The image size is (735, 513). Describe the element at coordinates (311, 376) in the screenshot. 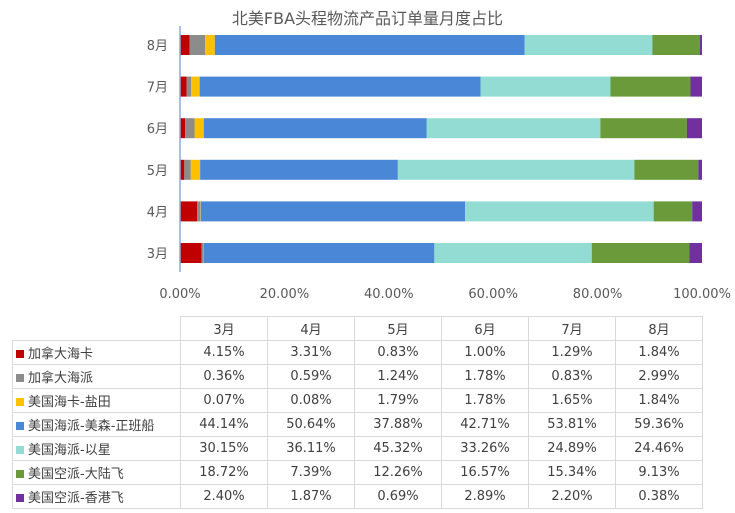

I see `table-cell: 0.59%` at that location.